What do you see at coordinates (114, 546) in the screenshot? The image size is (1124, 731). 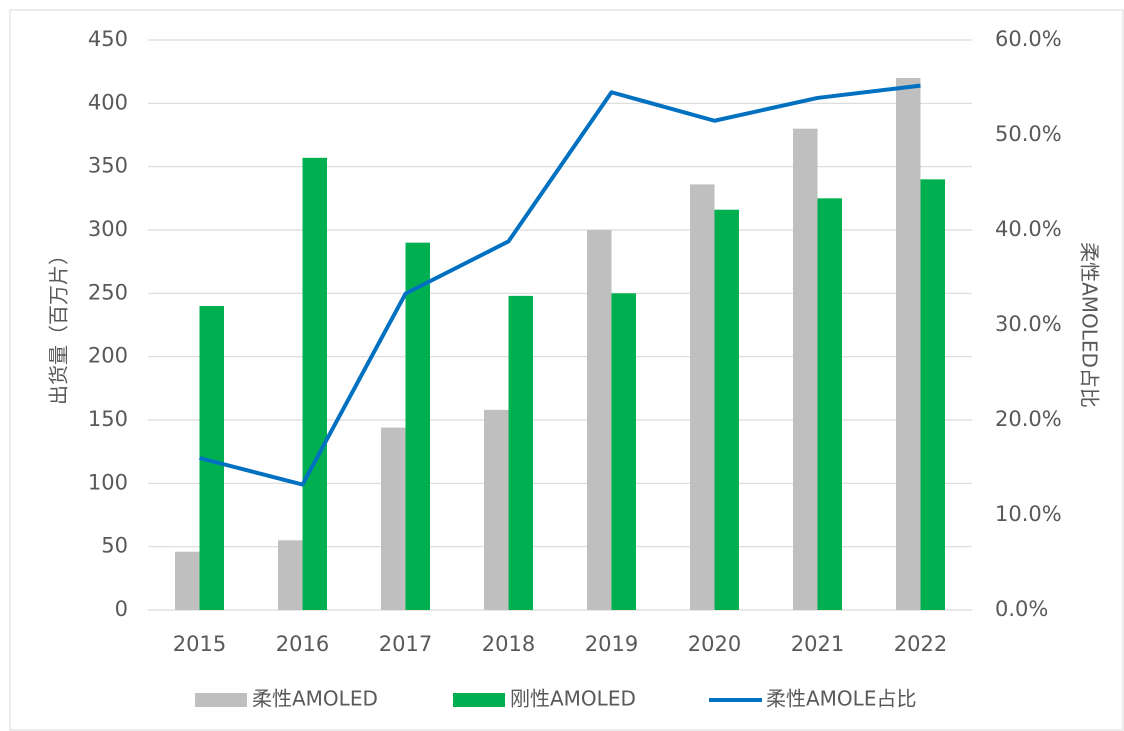 I see `y-tick-label: 50` at bounding box center [114, 546].